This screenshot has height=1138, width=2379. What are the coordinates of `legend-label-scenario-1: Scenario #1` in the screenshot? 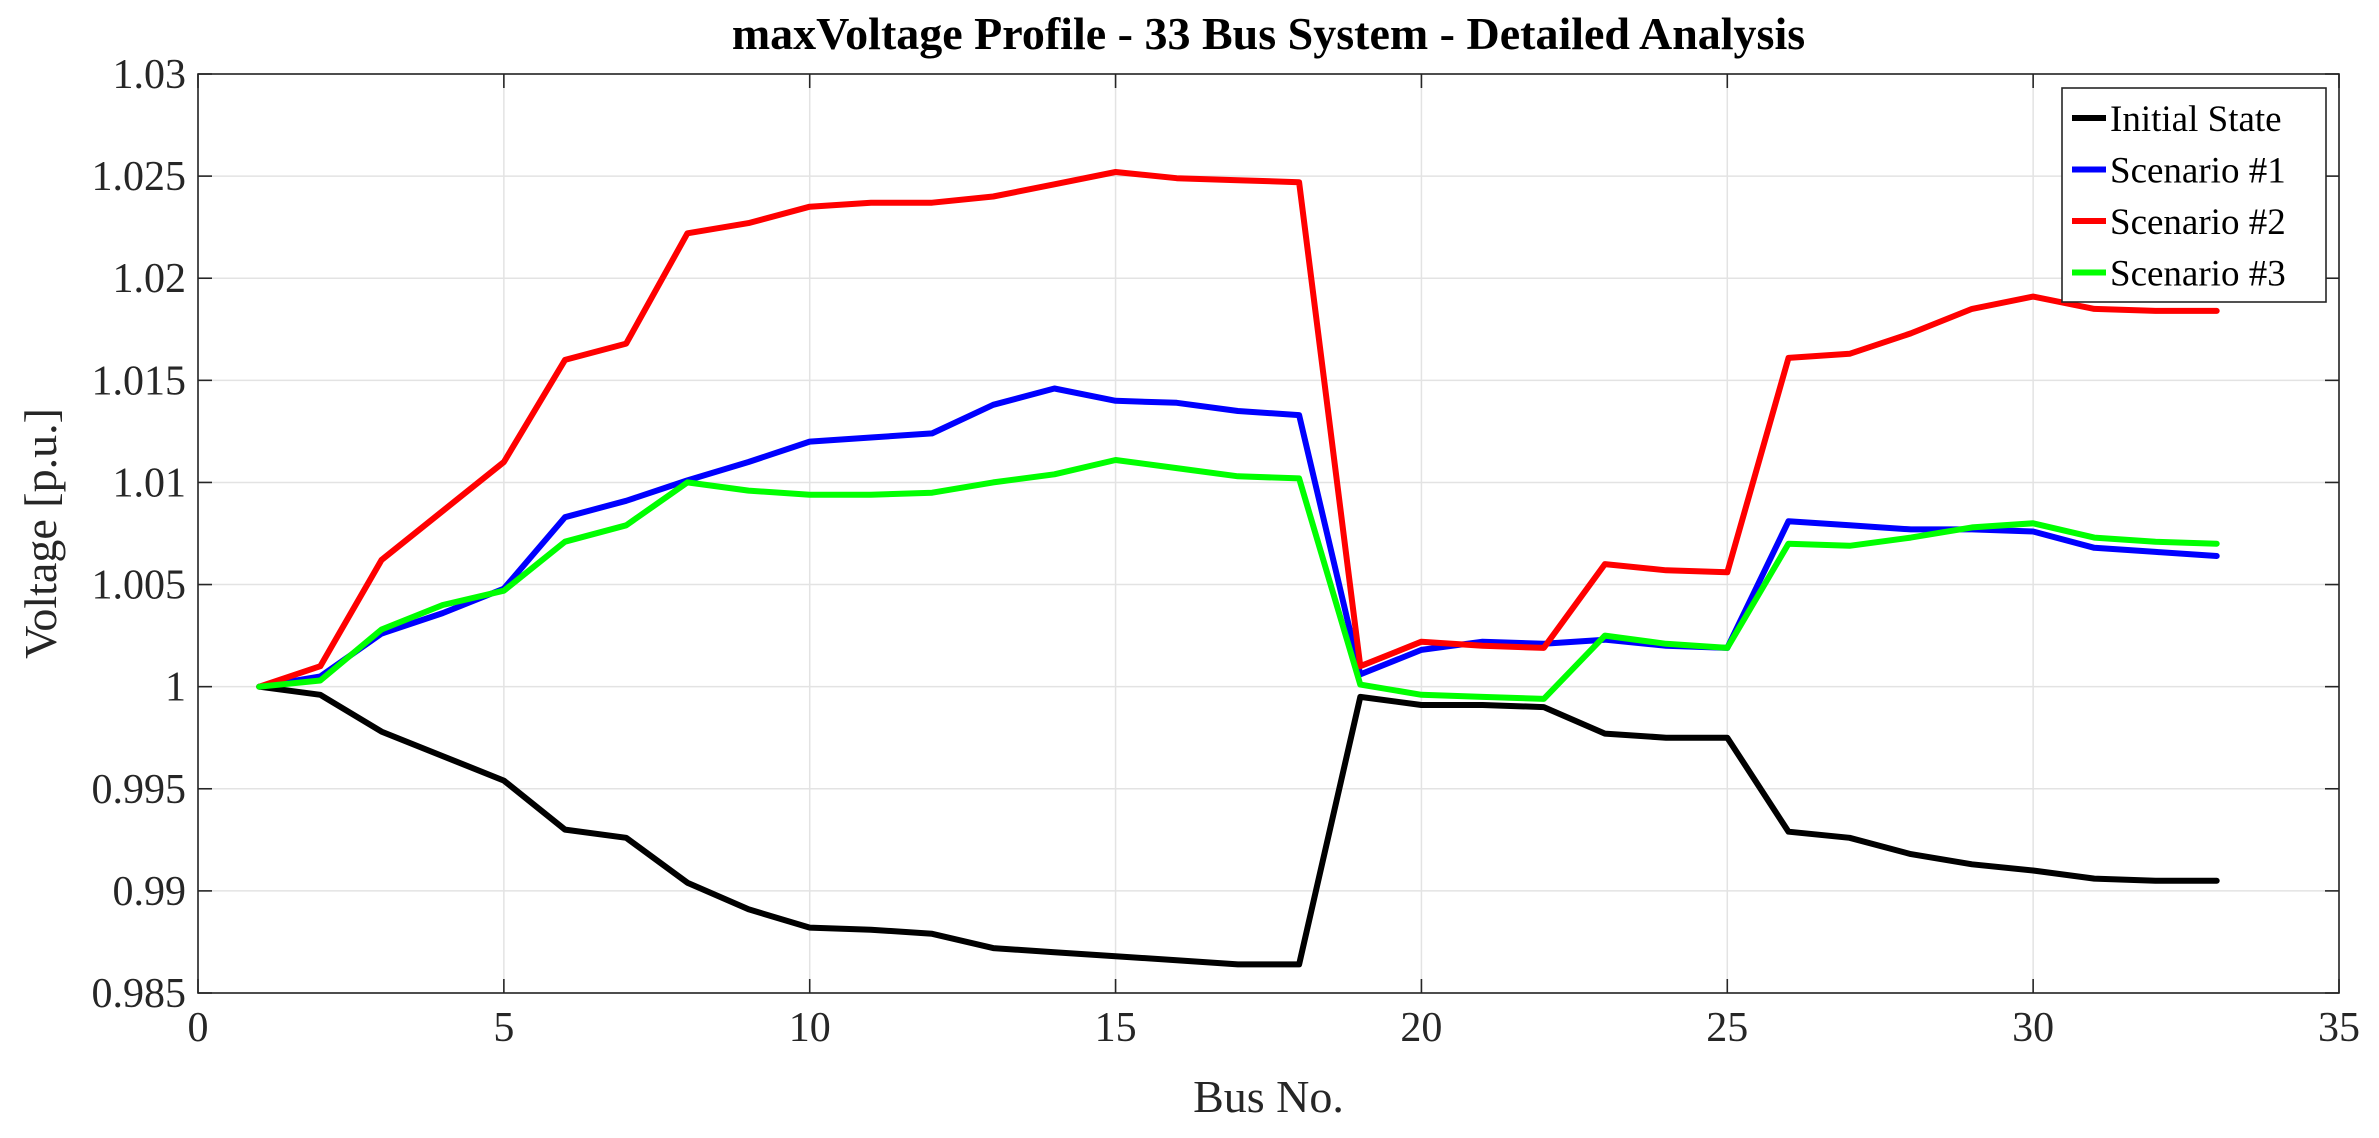 It's located at (2198, 171).